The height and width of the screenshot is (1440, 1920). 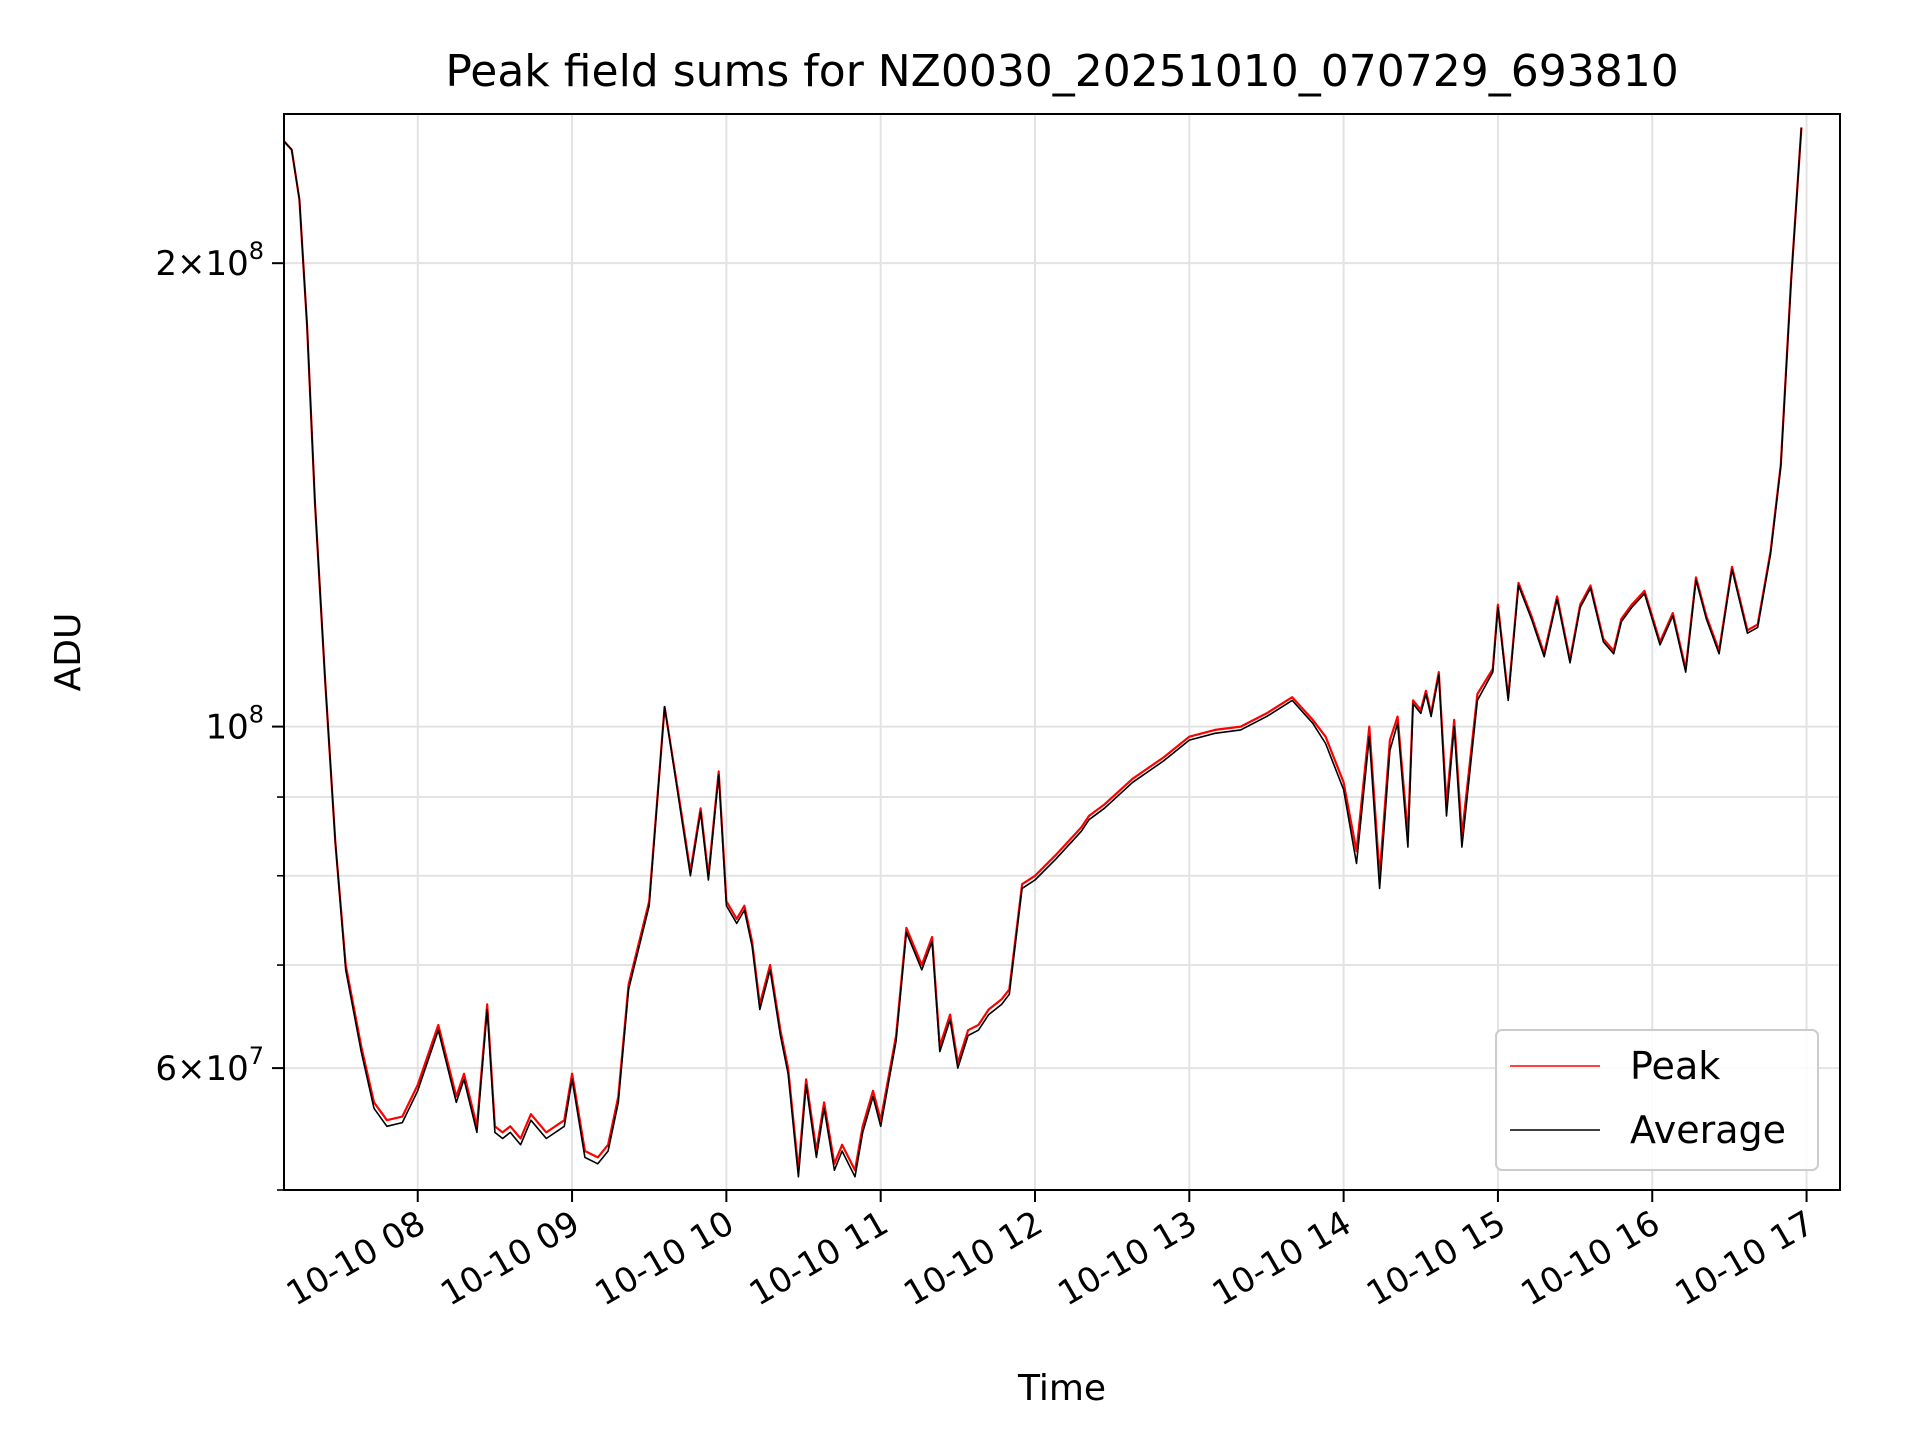 I want to click on legend: Peak Average, so click(x=1657, y=1100).